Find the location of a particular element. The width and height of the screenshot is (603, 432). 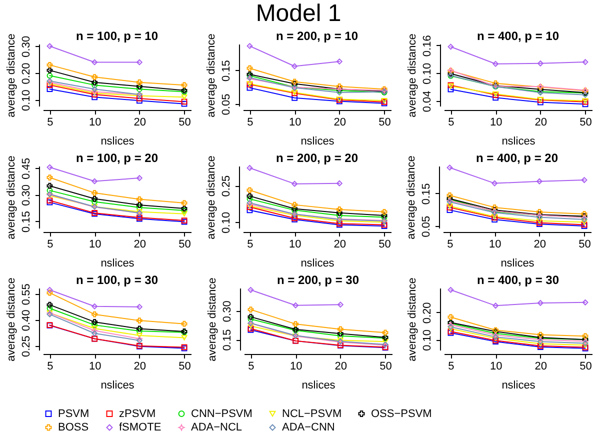

chart-title: n = 400, p = 30 is located at coordinates (518, 280).